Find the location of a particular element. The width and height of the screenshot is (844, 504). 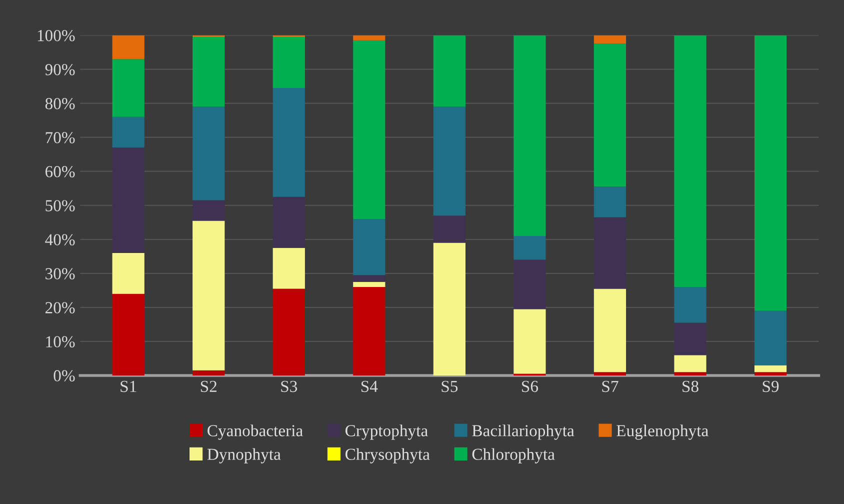

y-tick-label: 90% is located at coordinates (60, 70).